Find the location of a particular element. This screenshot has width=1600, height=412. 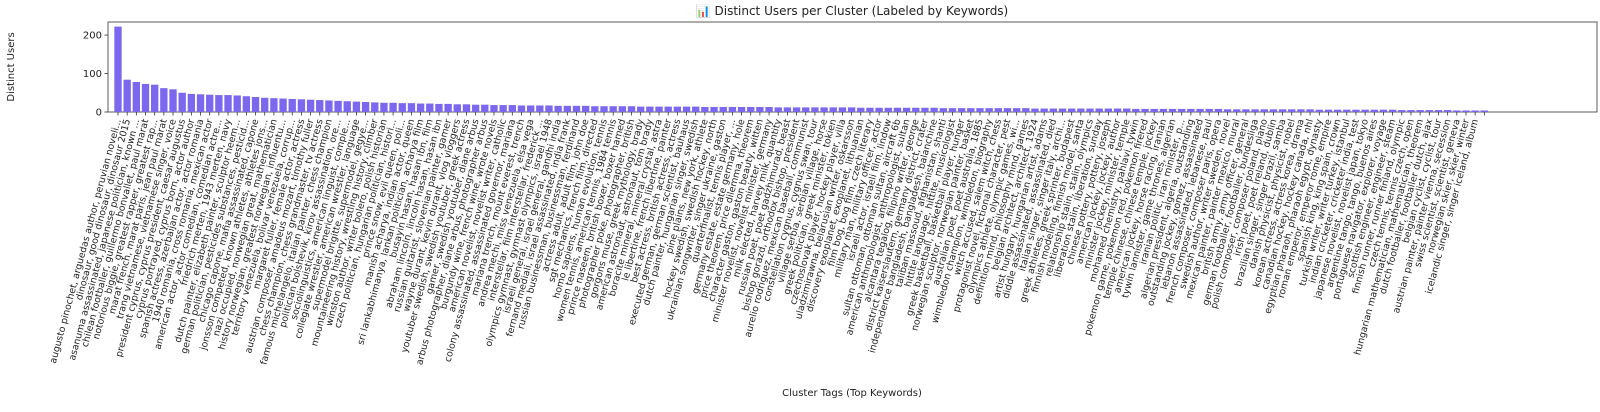

y-tick-label: 0 is located at coordinates (99, 113).